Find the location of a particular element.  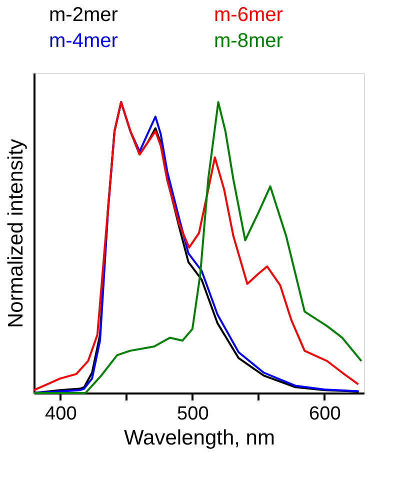

x-tick-label: 600 is located at coordinates (325, 414).